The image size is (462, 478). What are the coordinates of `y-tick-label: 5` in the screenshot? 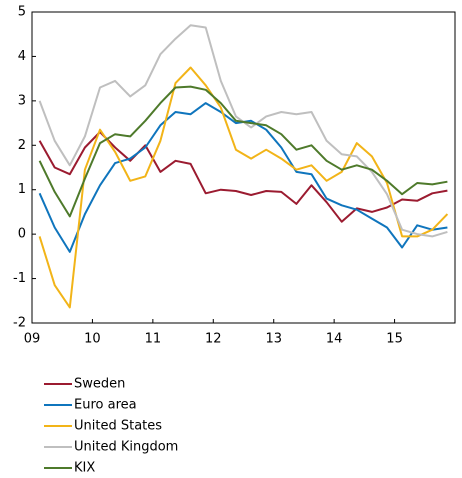 It's located at (22, 12).